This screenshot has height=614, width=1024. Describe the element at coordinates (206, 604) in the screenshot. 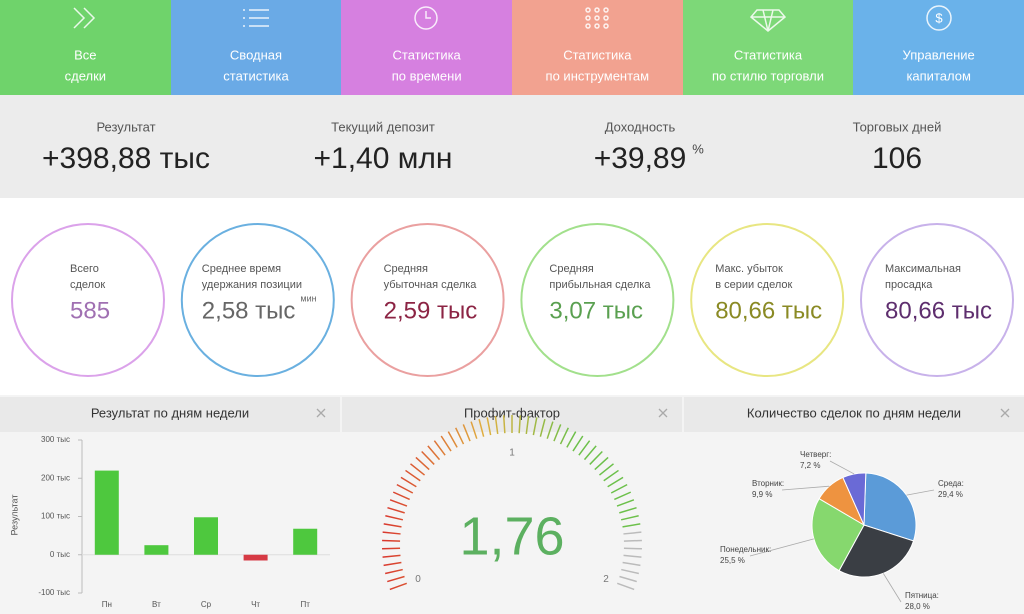

I see `x-tick-label: Ср` at that location.